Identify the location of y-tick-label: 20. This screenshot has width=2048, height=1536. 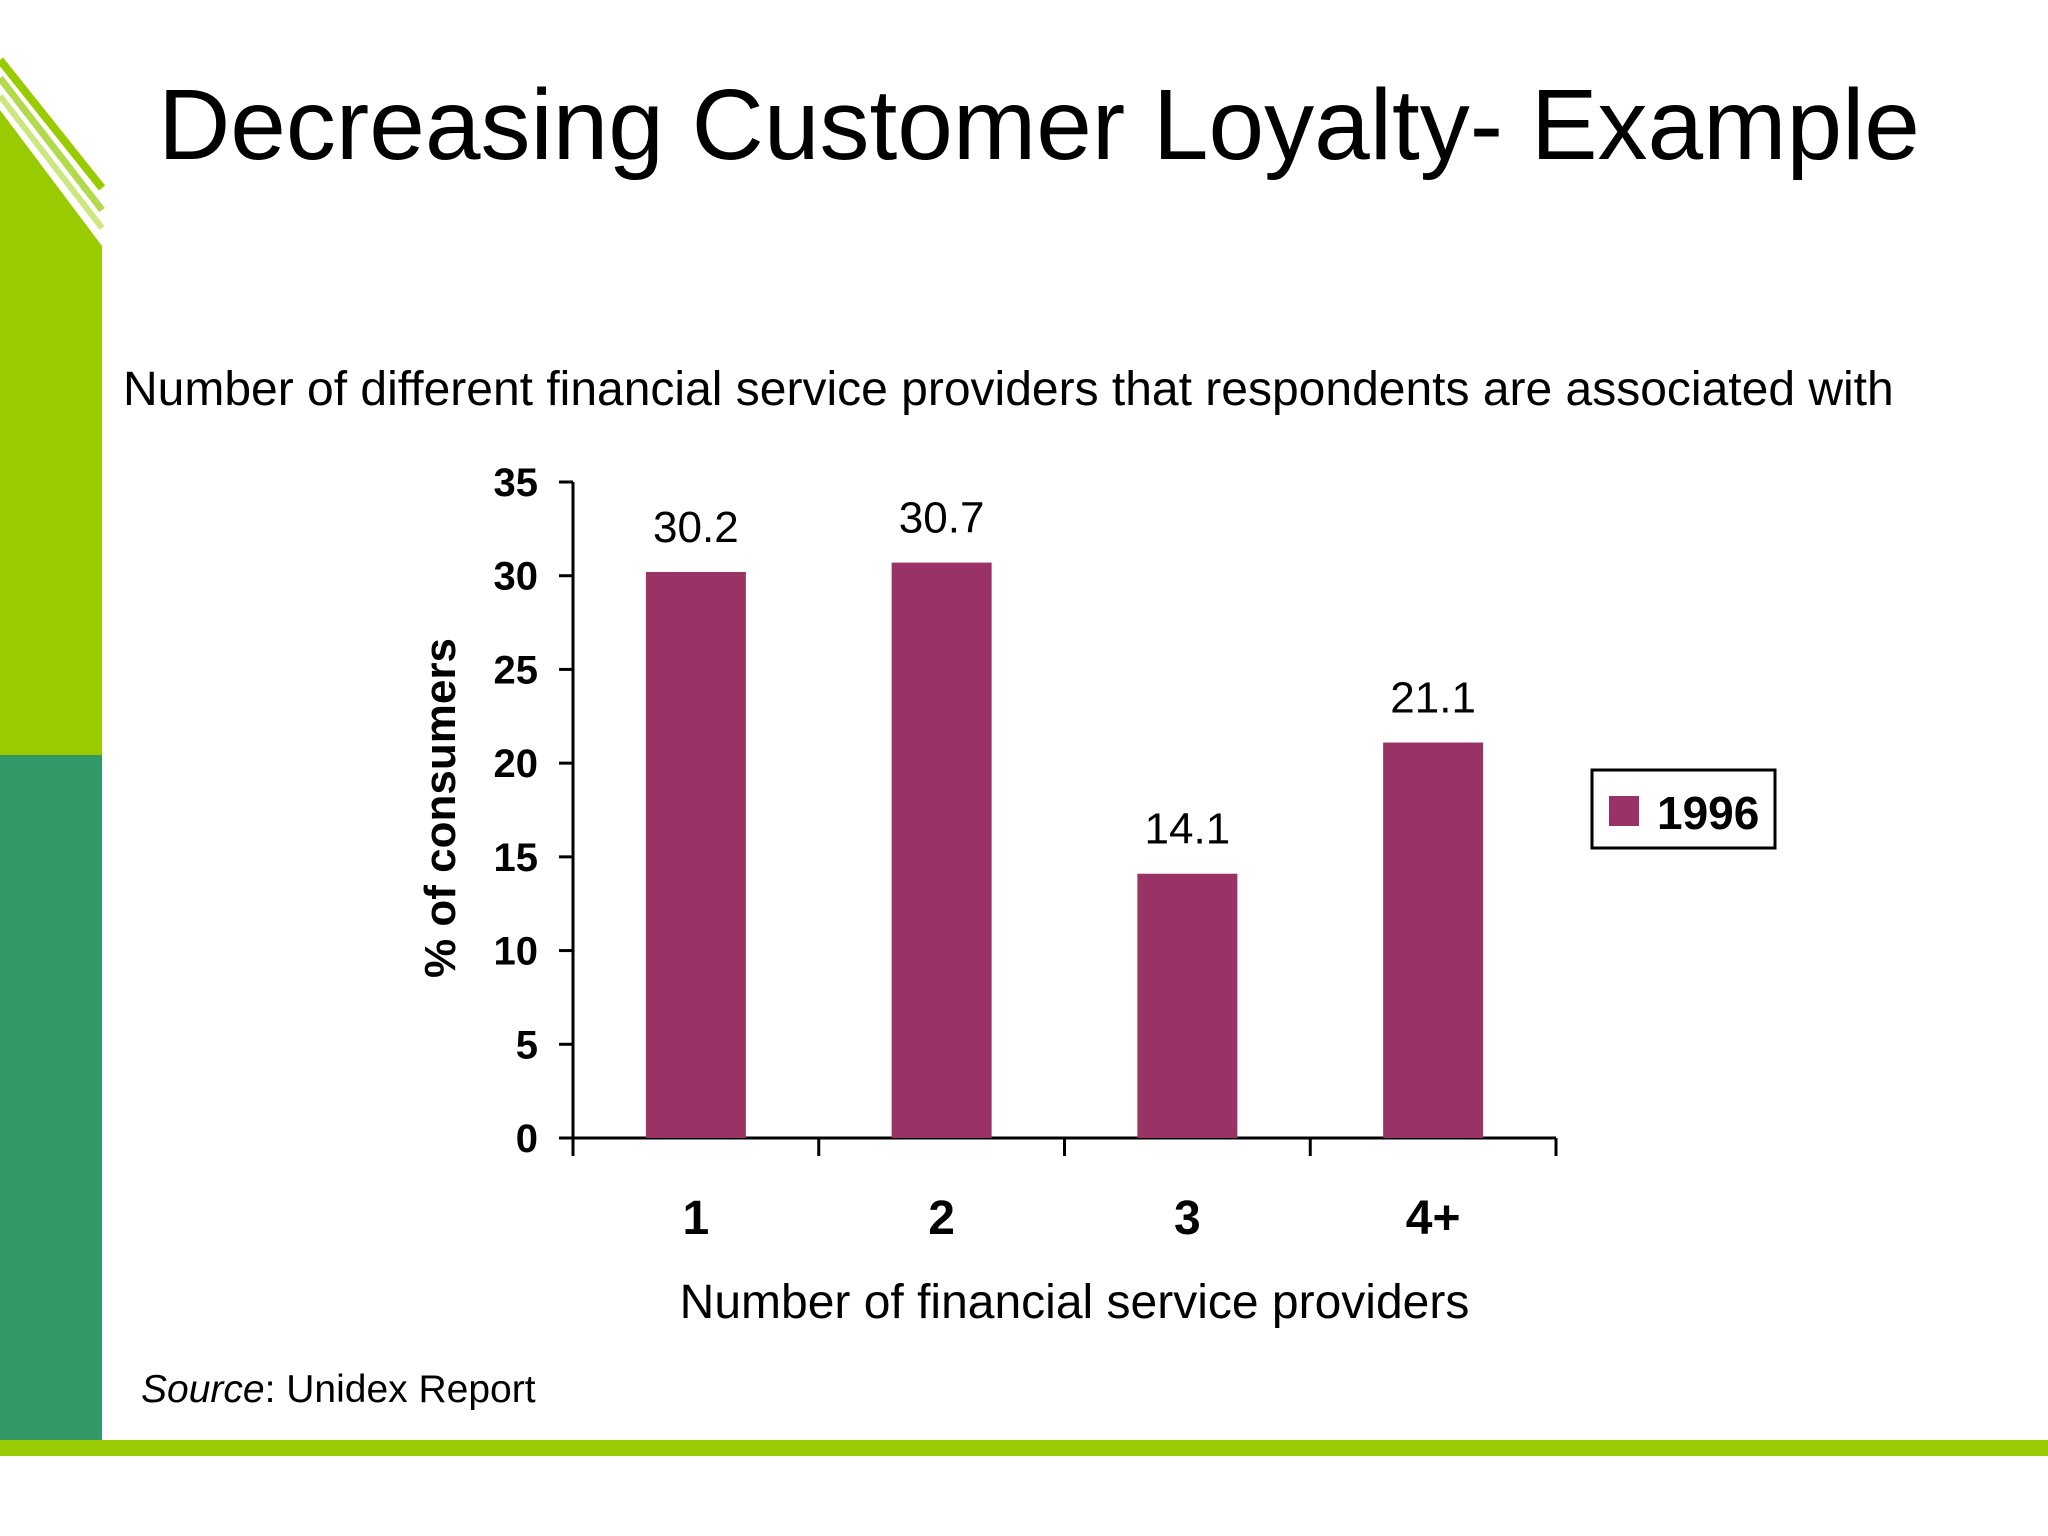
(516, 764).